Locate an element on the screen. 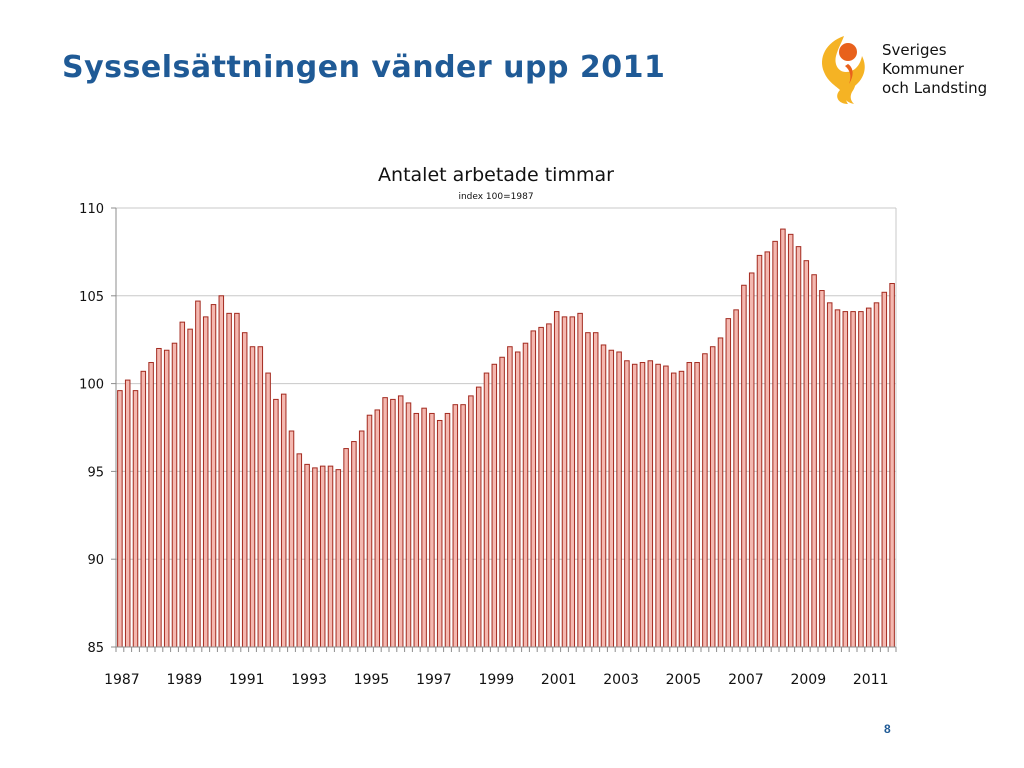 This screenshot has height=768, width=1024. y-tick-label: 105 is located at coordinates (91, 297).